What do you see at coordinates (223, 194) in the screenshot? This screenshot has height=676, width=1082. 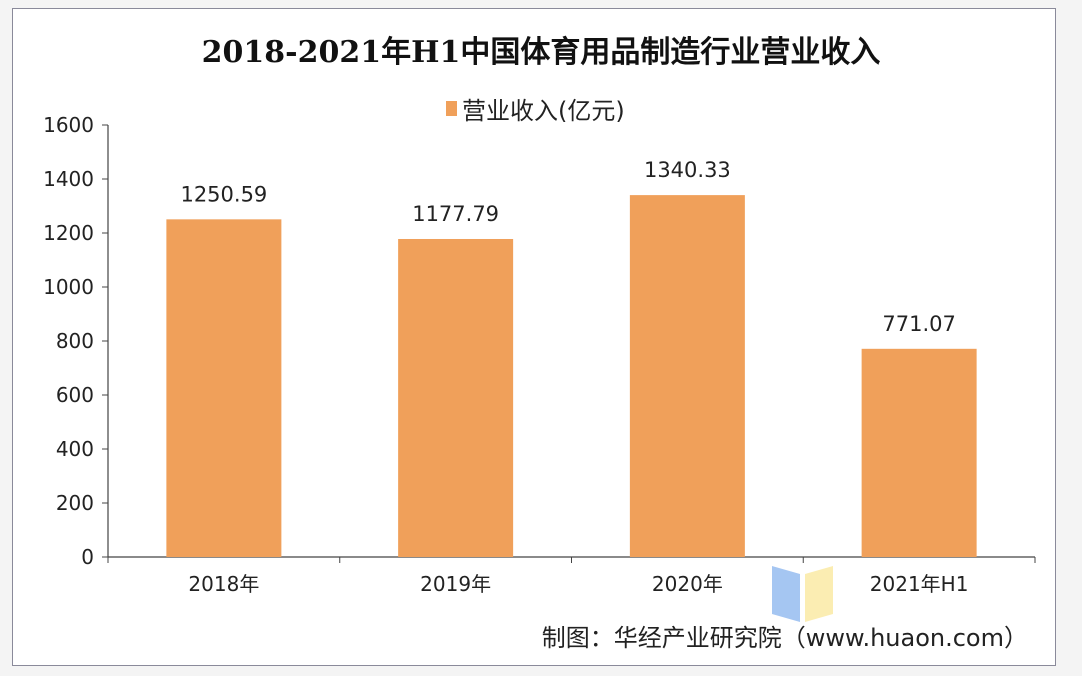 I see `data-label: 1250.59` at bounding box center [223, 194].